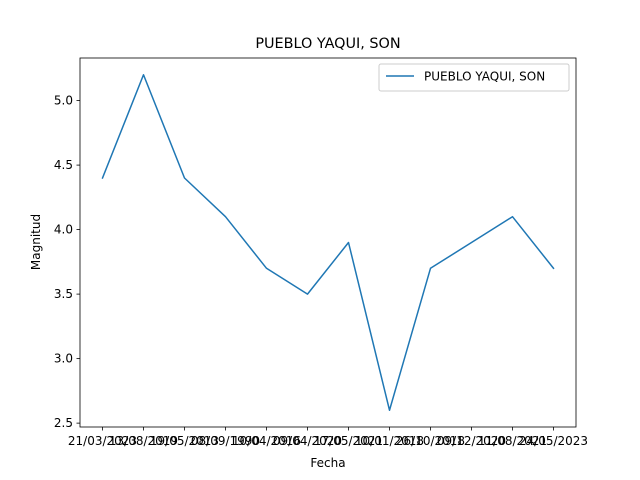 Image resolution: width=640 pixels, height=480 pixels. I want to click on y-axis-label: Magnitud, so click(36, 242).